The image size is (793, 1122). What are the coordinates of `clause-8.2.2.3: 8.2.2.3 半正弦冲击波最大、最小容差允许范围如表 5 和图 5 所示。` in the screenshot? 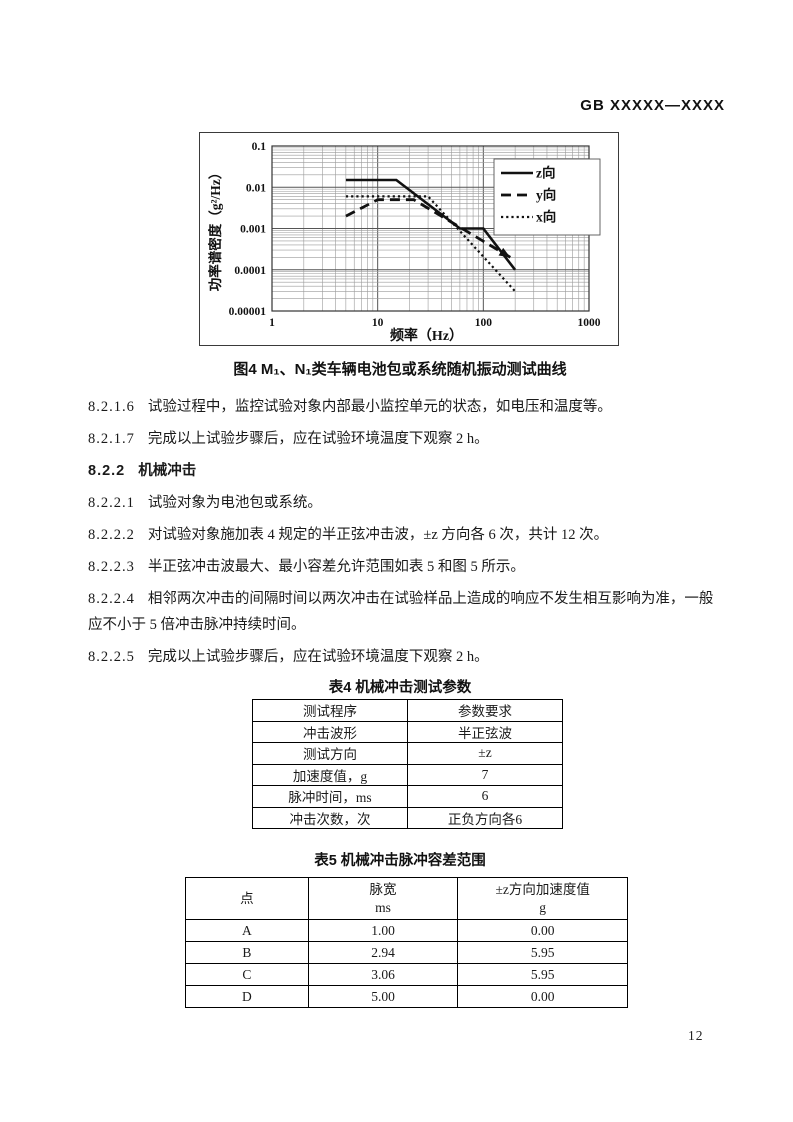 It's located at (401, 567).